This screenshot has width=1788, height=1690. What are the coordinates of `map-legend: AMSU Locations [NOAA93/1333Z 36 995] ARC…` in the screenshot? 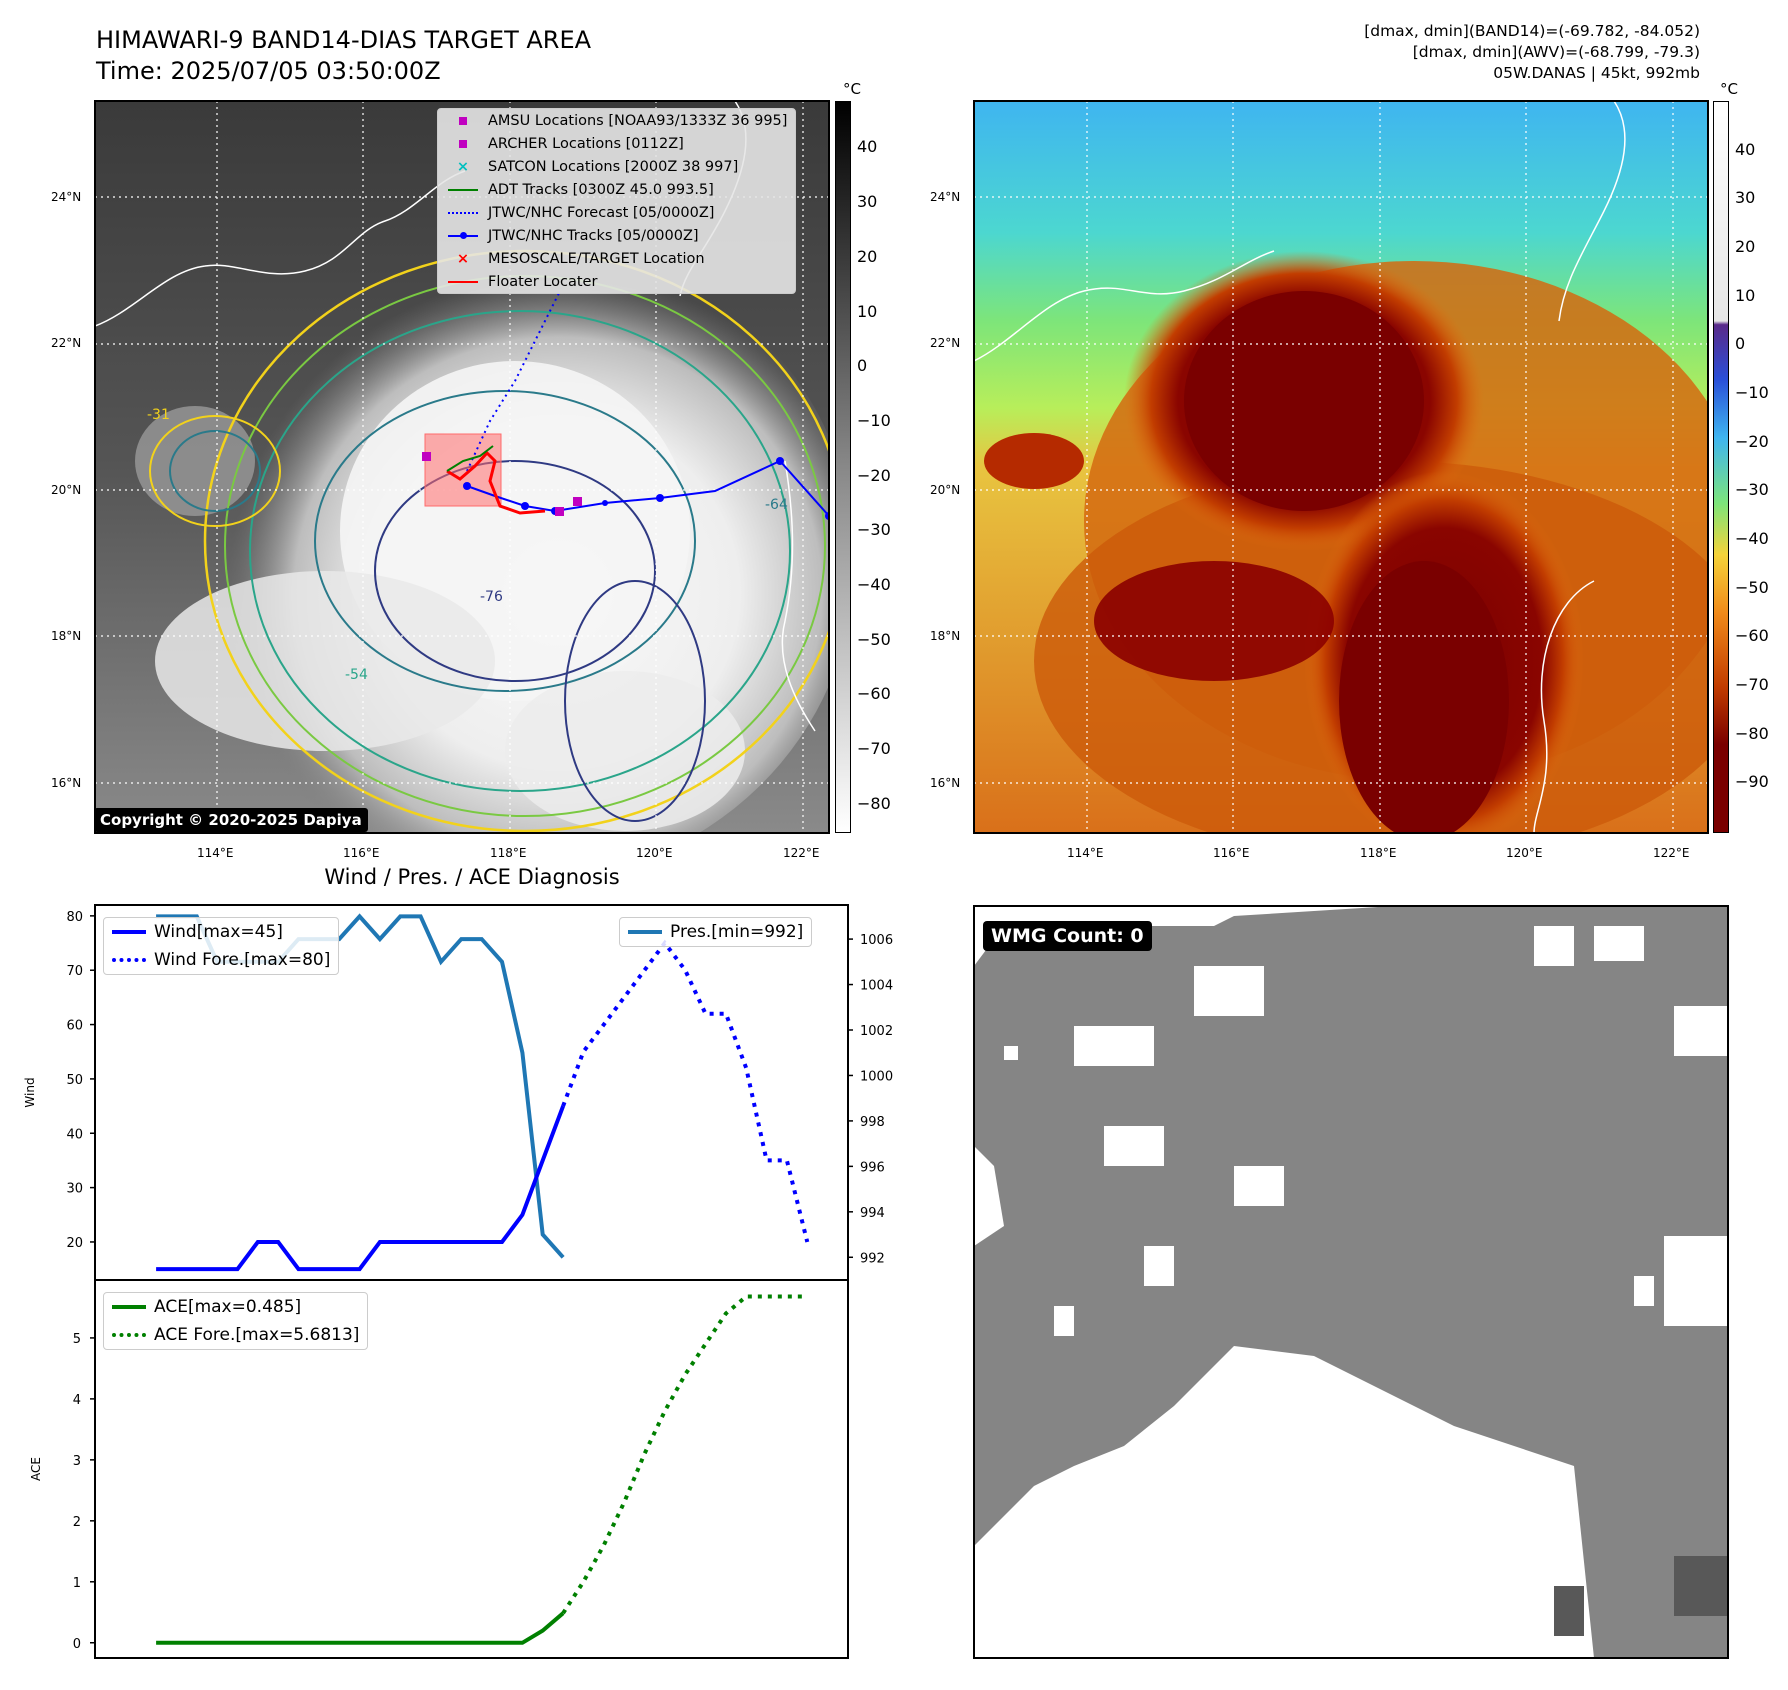 It's located at (617, 201).